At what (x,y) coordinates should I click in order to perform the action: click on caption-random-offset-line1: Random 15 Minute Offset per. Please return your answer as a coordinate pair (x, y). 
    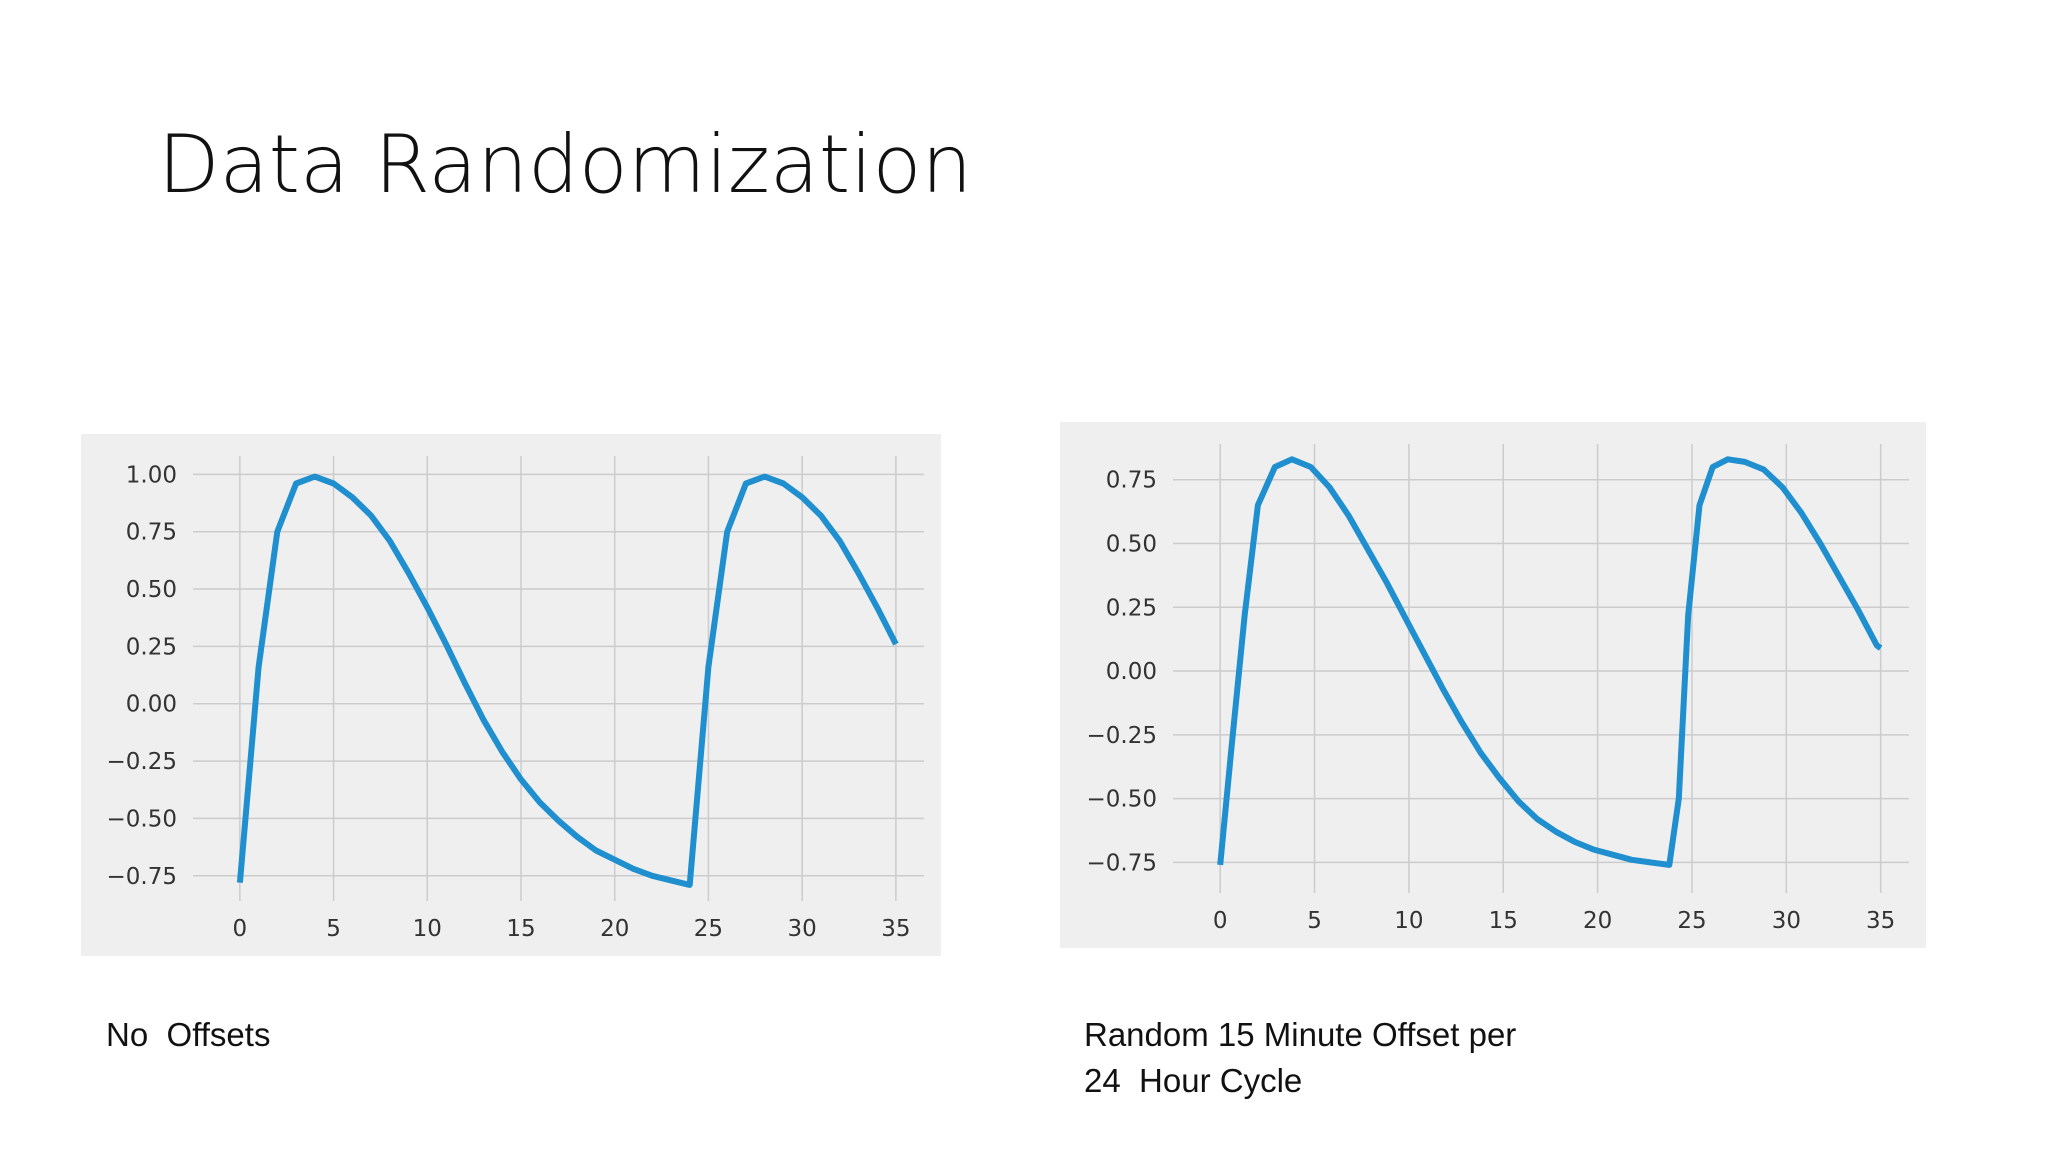
    Looking at the image, I should click on (1300, 1034).